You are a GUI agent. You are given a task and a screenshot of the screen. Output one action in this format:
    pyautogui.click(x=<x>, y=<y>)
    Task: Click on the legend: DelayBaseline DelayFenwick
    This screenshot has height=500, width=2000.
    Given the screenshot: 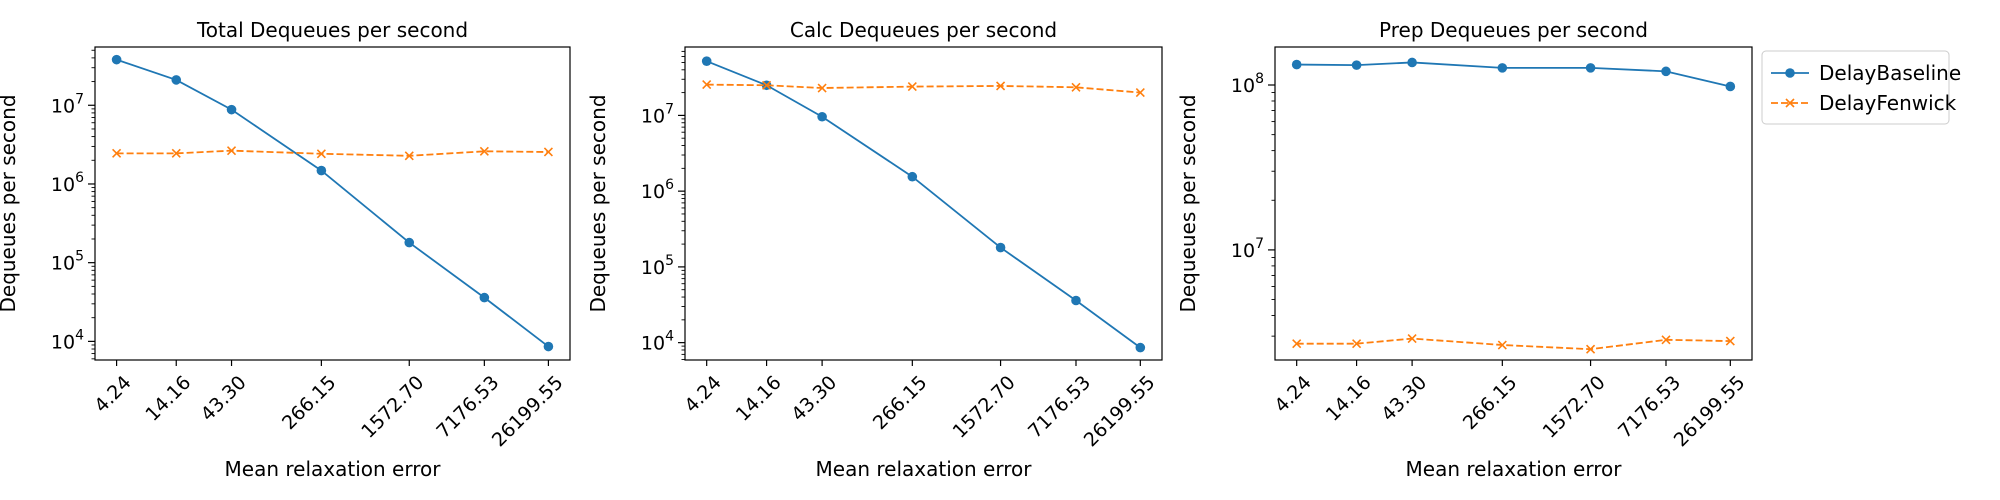 What is the action you would take?
    pyautogui.click(x=1861, y=87)
    